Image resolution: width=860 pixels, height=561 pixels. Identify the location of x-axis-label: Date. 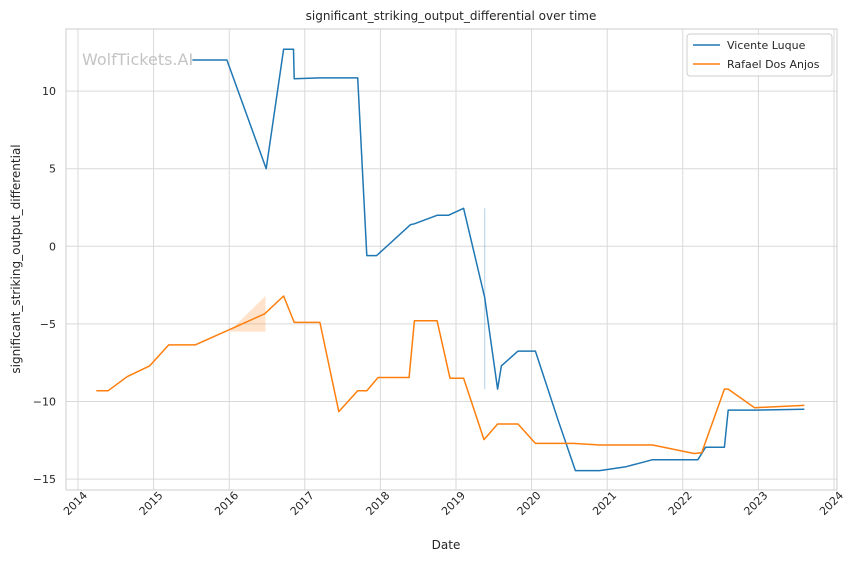
(446, 545).